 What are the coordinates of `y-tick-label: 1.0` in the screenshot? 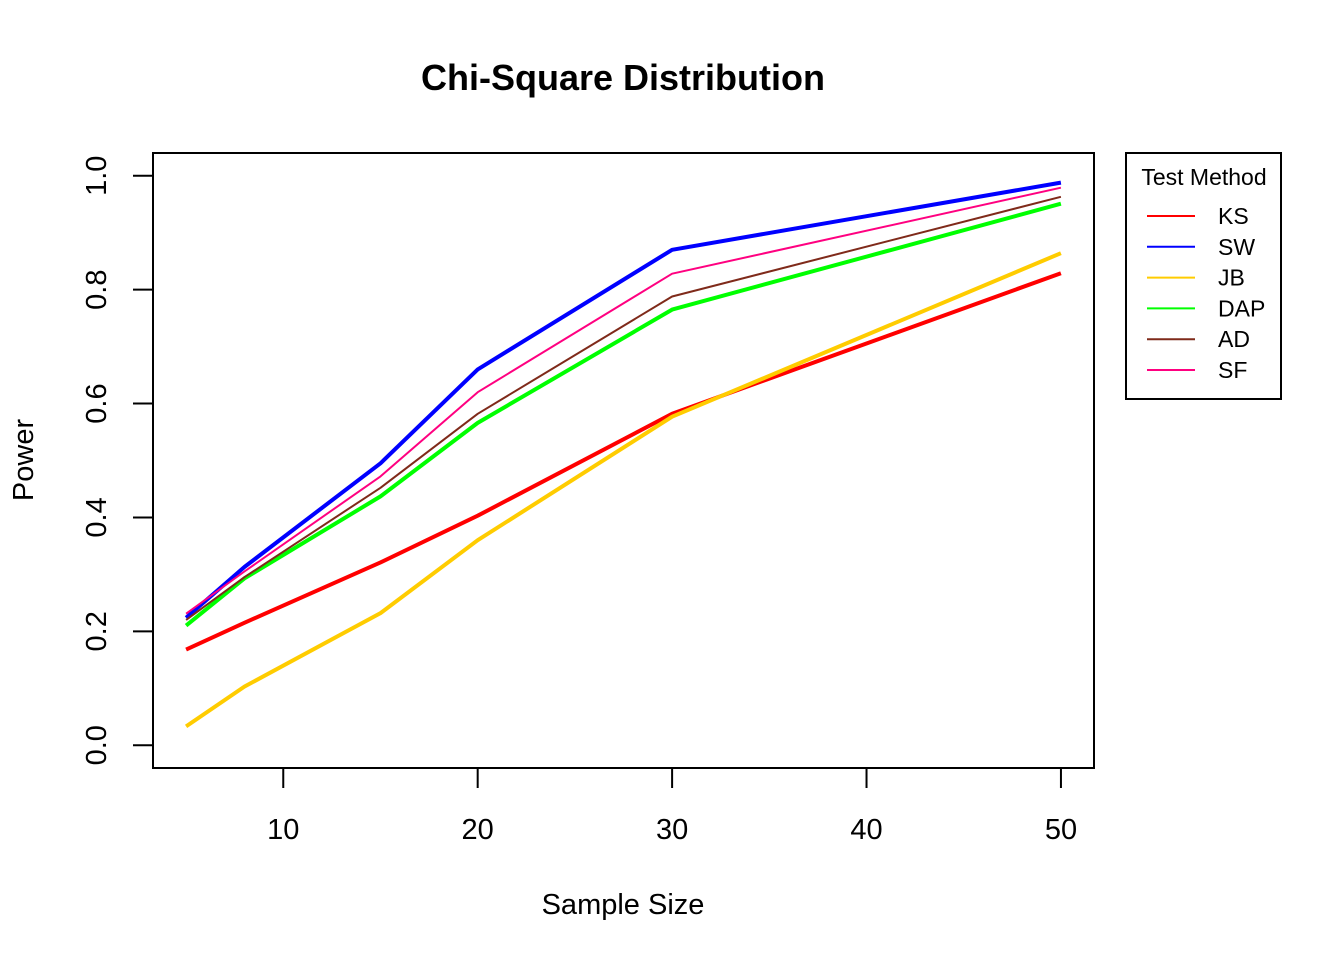 It's located at (97, 176).